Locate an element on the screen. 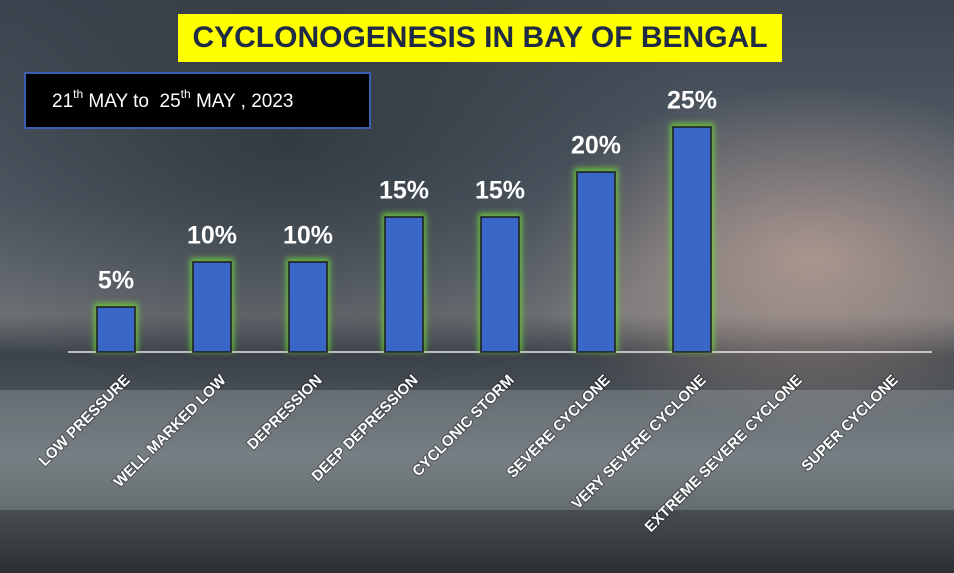 This screenshot has width=954, height=573. chart-title: CYCLONOGENESIS IN BAY OF BENGAL is located at coordinates (479, 37).